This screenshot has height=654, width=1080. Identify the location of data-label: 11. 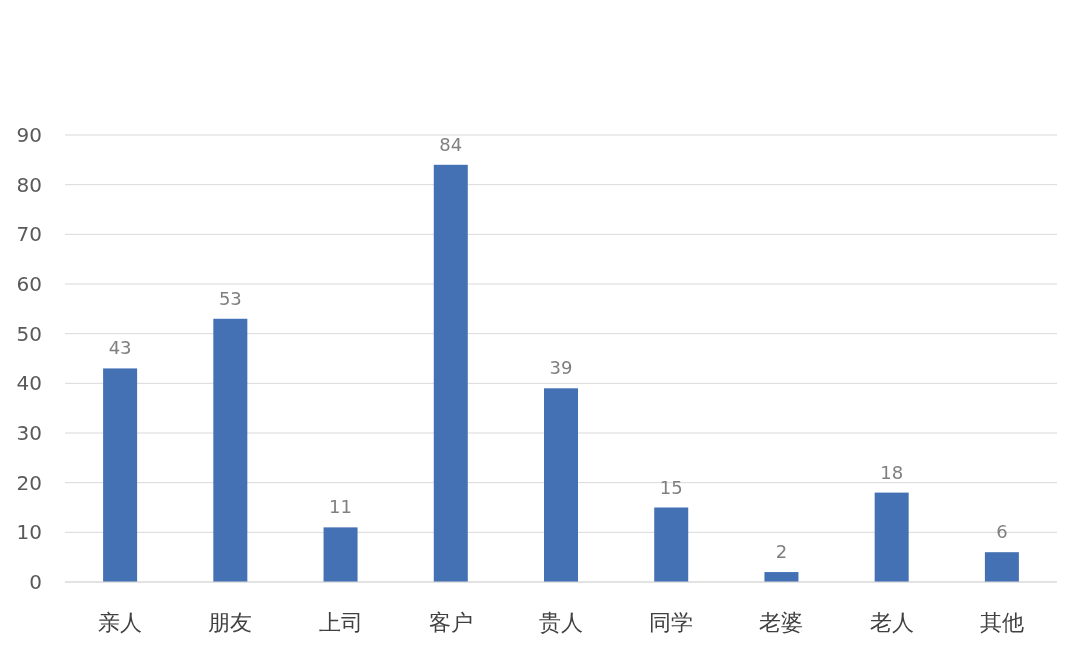
(341, 507).